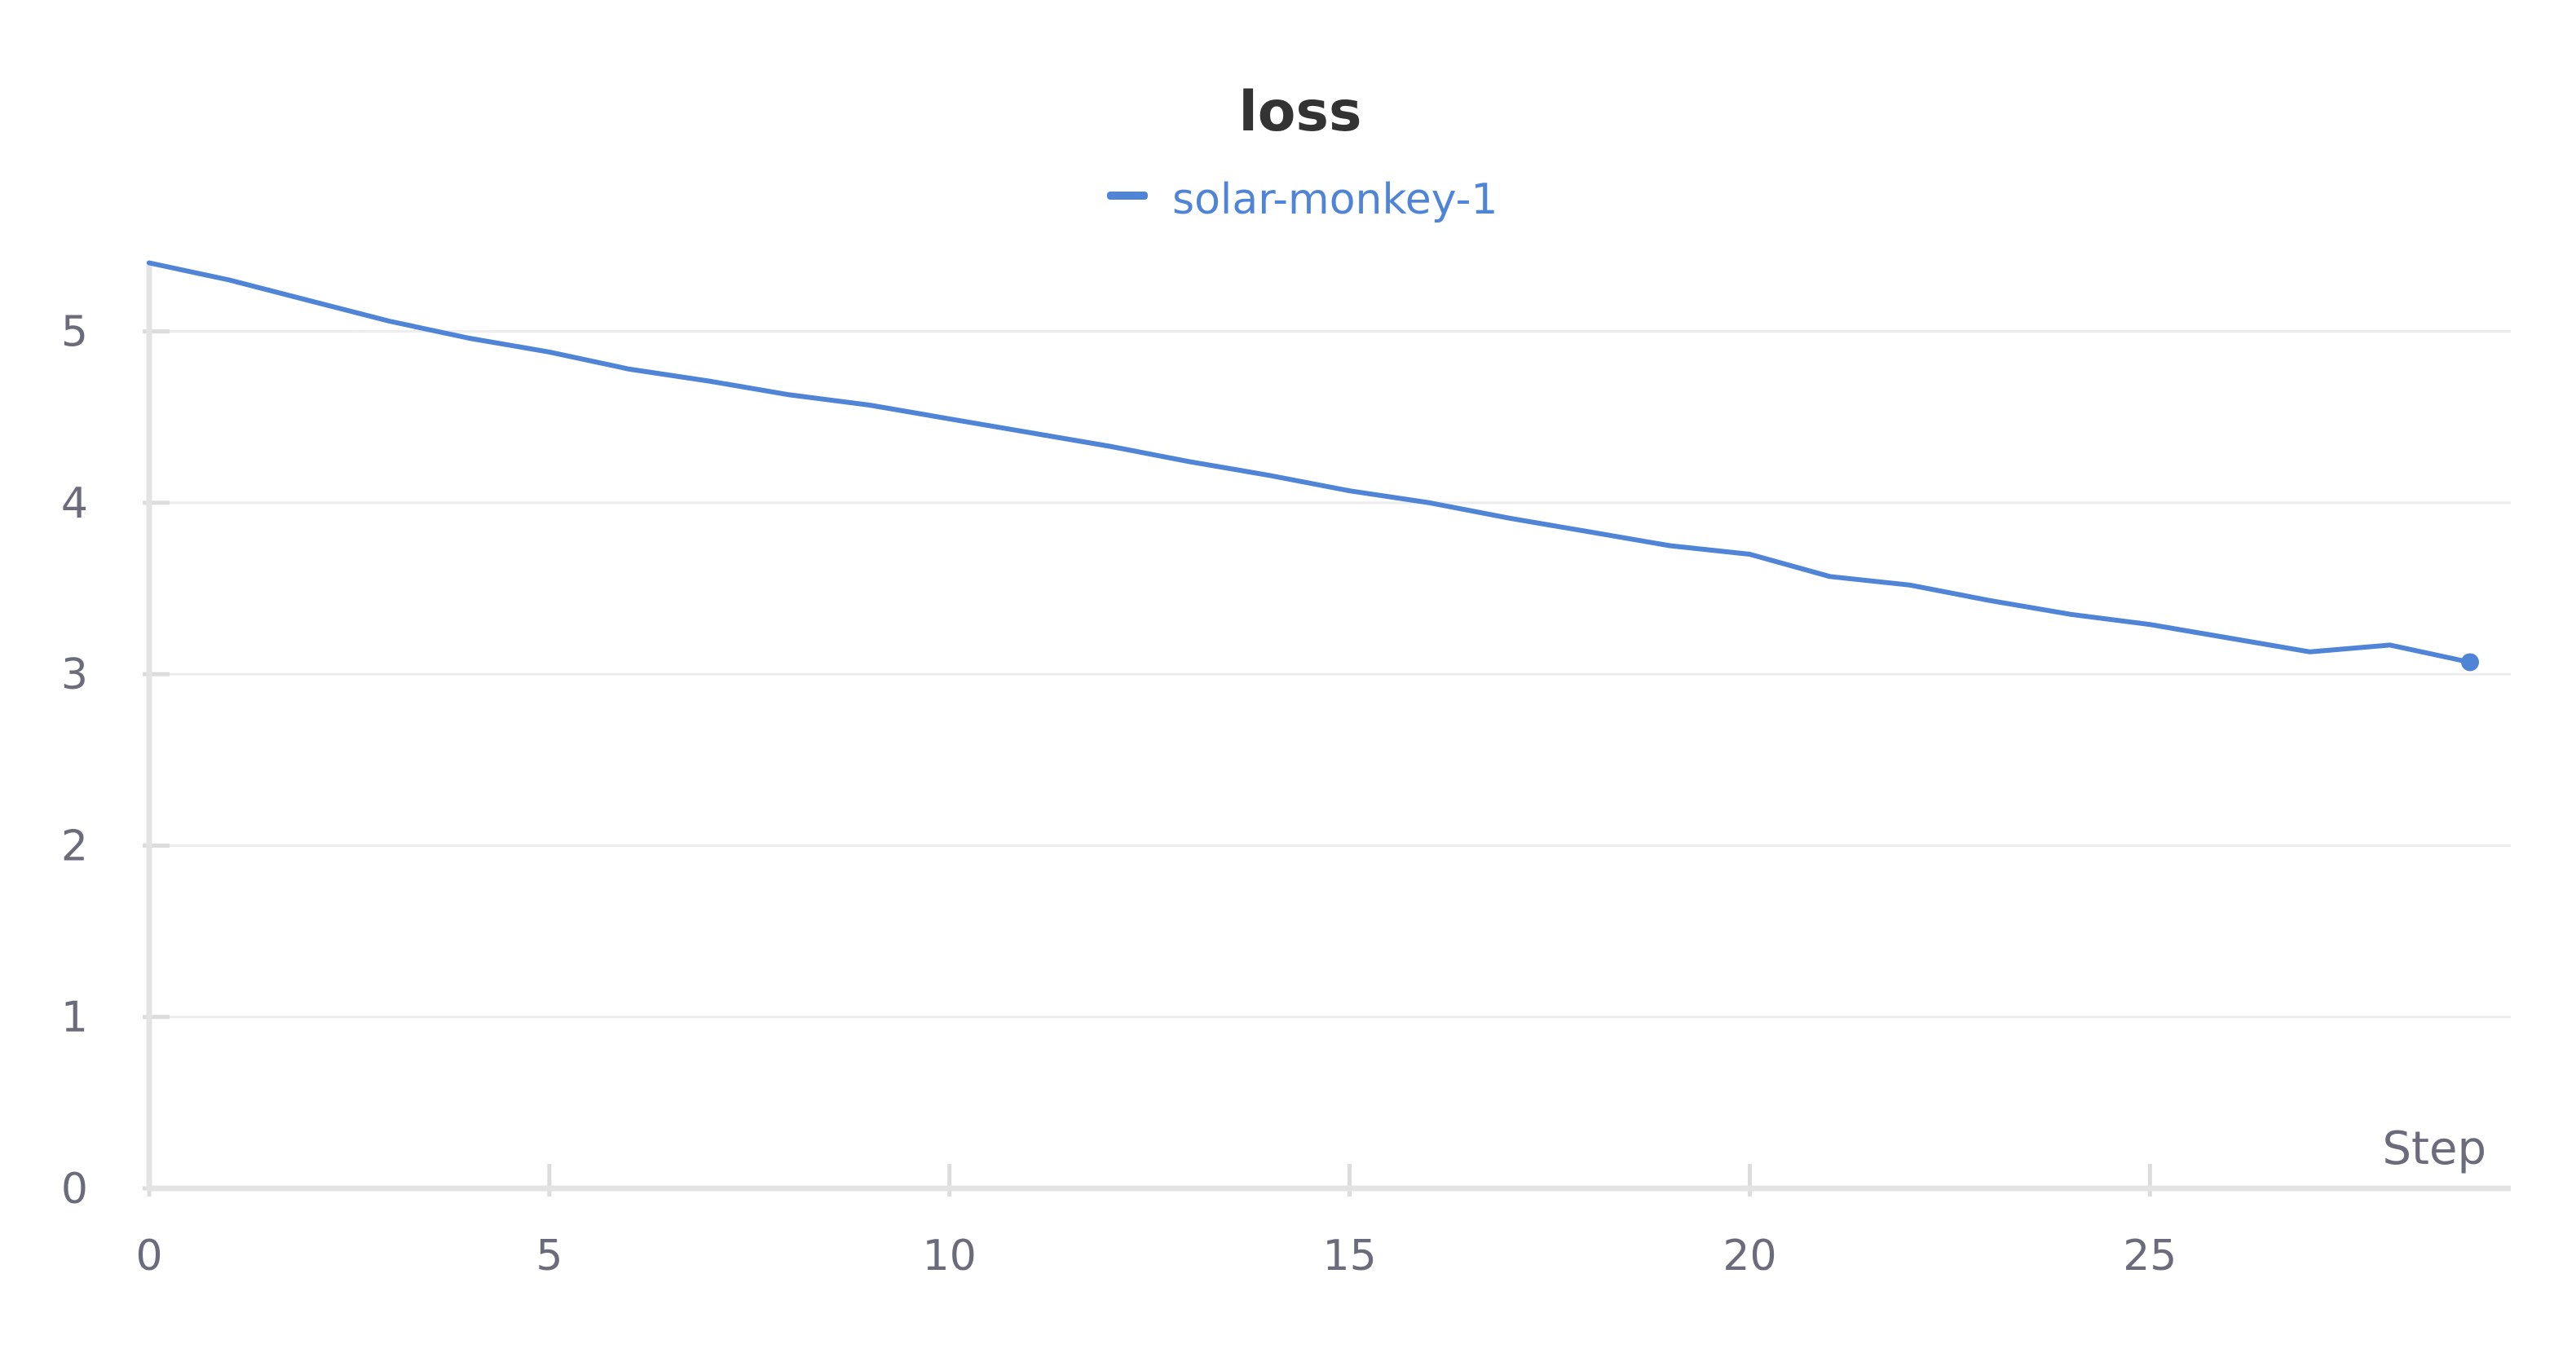 The width and height of the screenshot is (2576, 1353). I want to click on x-tick-label: 5, so click(549, 1256).